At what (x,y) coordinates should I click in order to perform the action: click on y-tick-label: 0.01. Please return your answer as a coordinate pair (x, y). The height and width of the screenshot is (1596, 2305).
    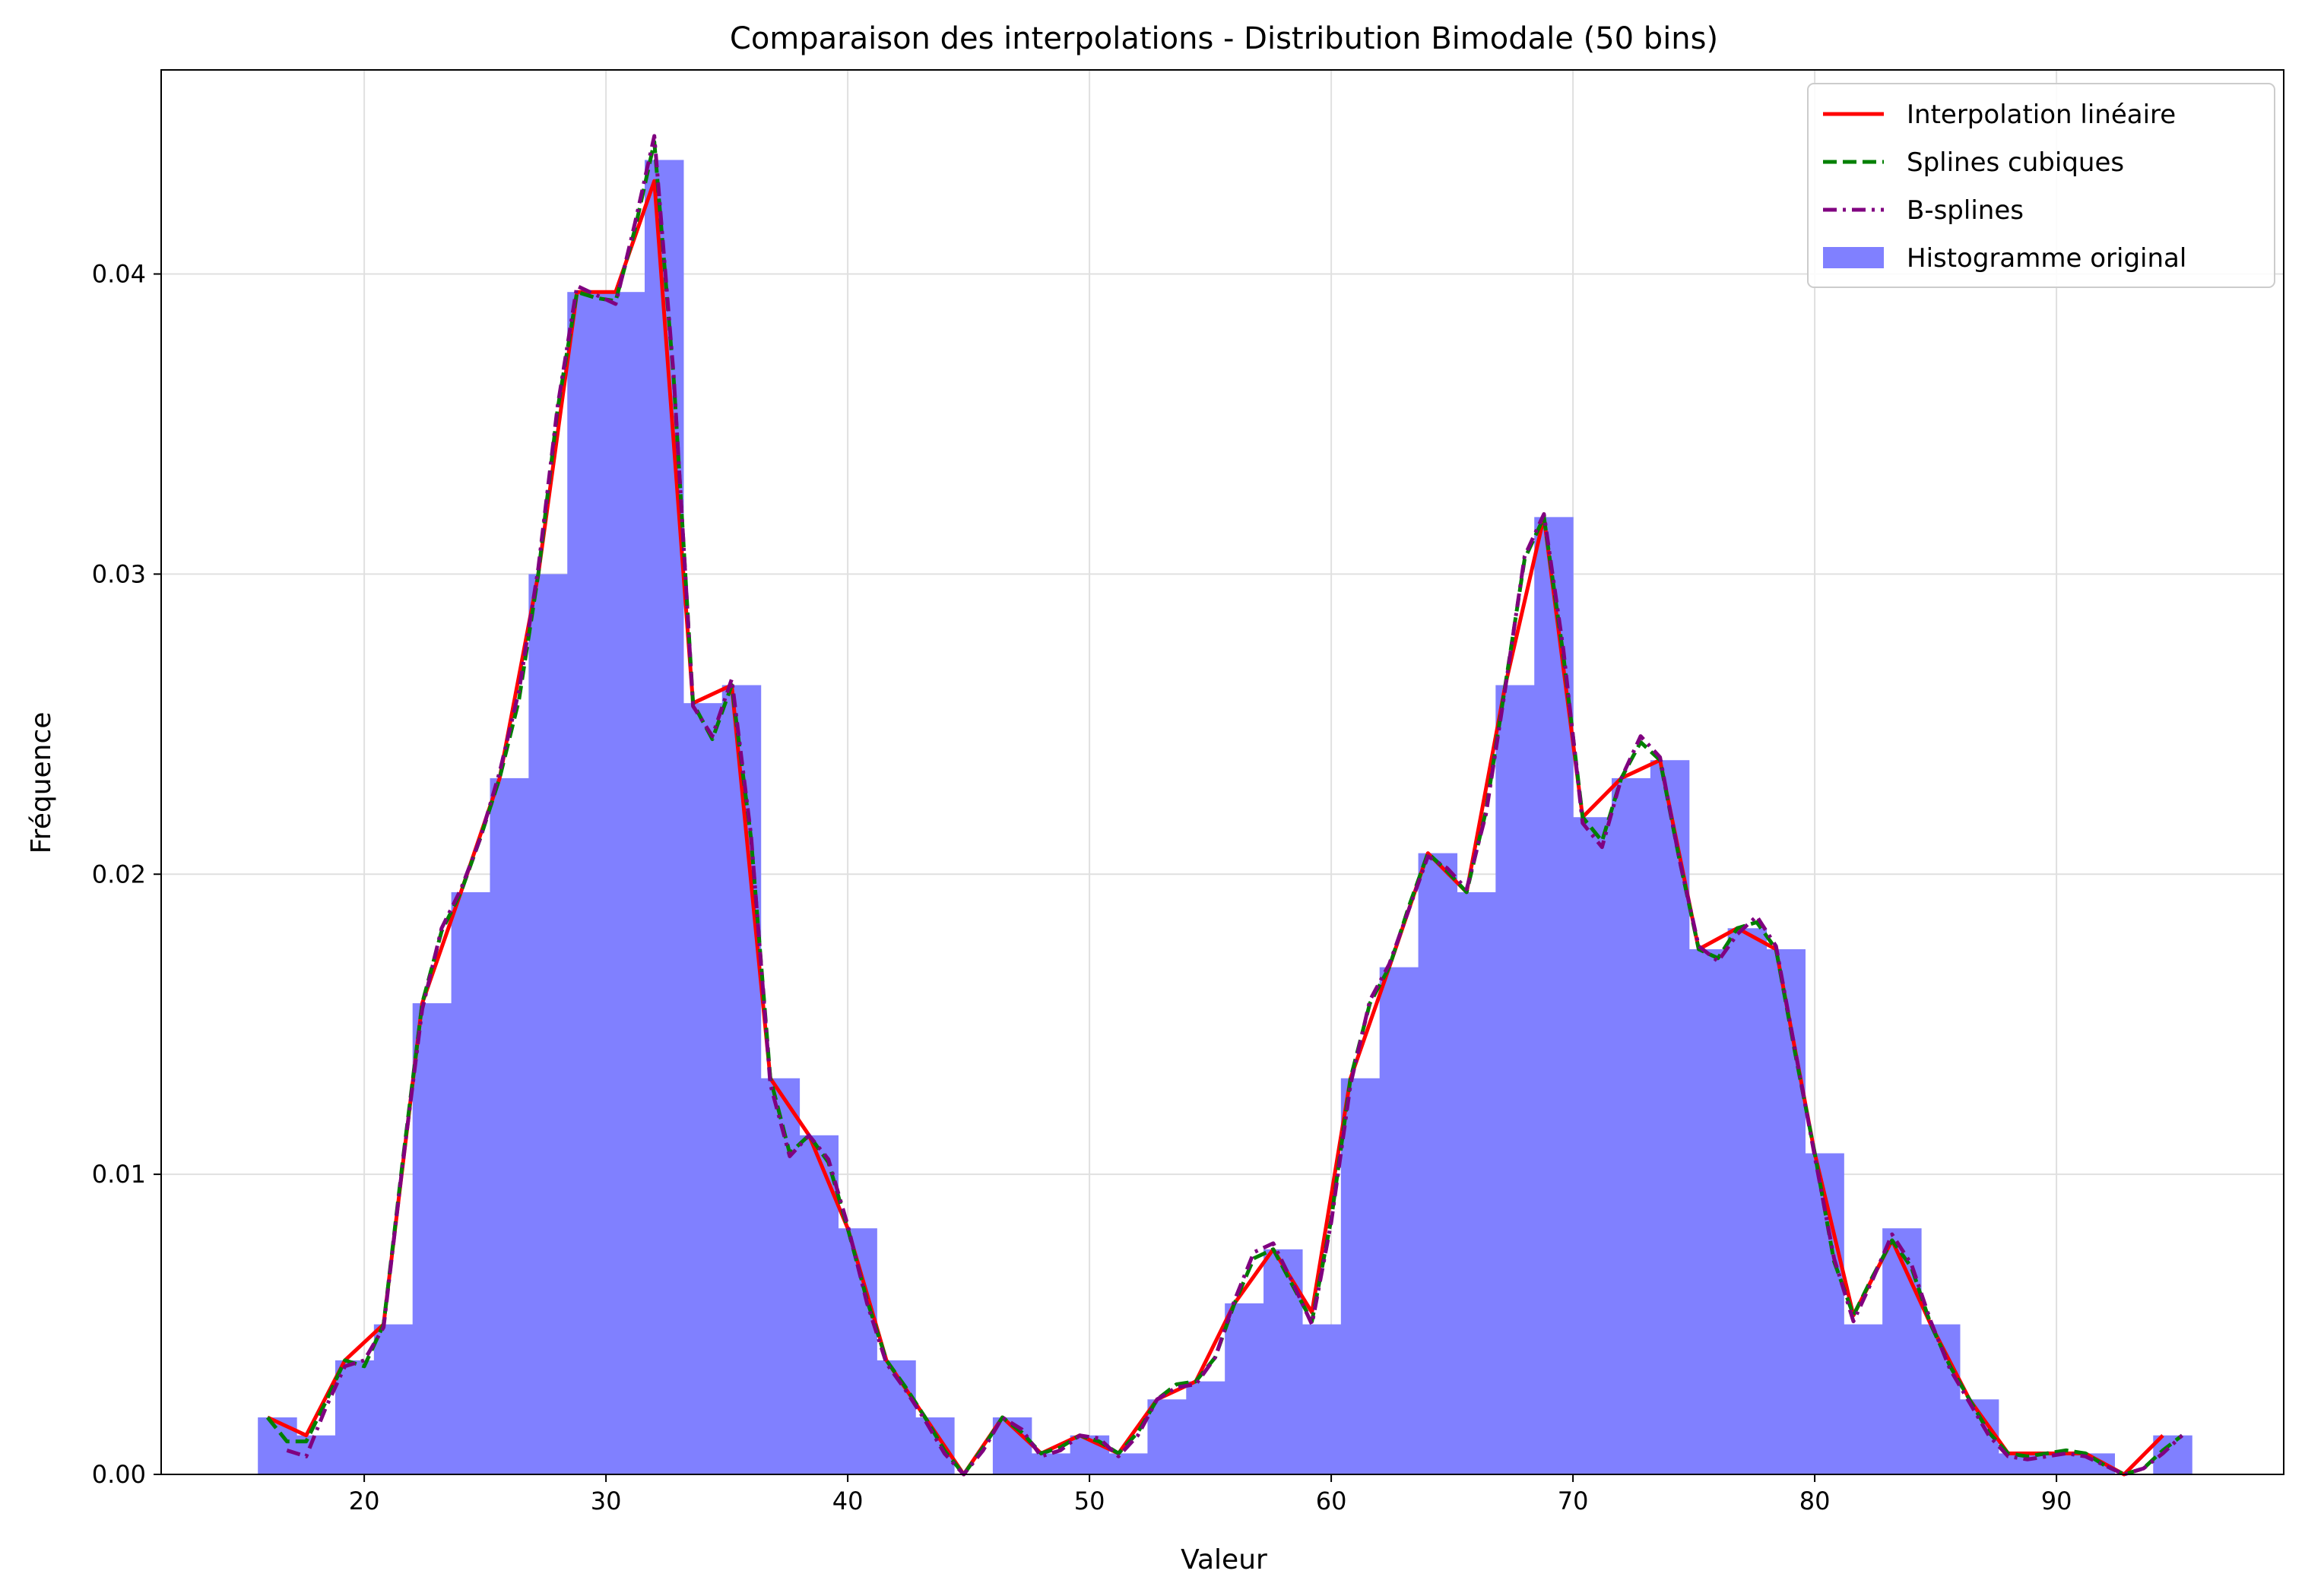
    Looking at the image, I should click on (119, 1175).